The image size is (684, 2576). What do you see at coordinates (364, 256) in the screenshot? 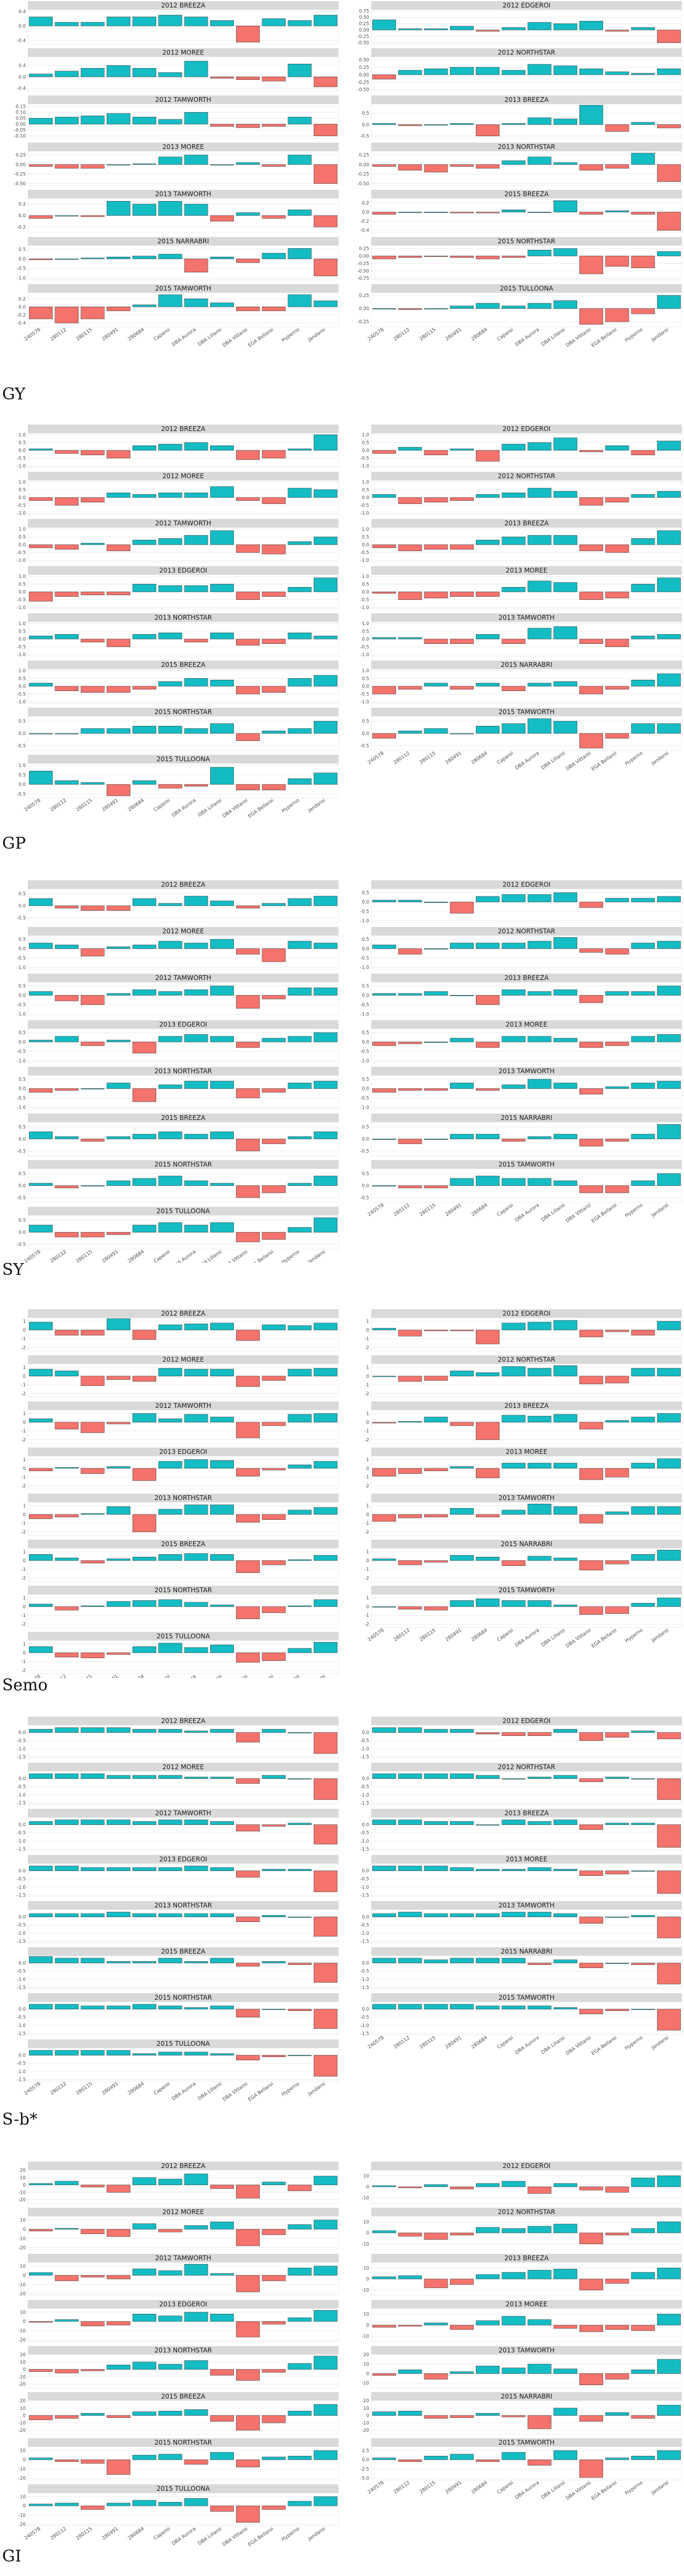
I see `y-tick-label: 0.00` at bounding box center [364, 256].